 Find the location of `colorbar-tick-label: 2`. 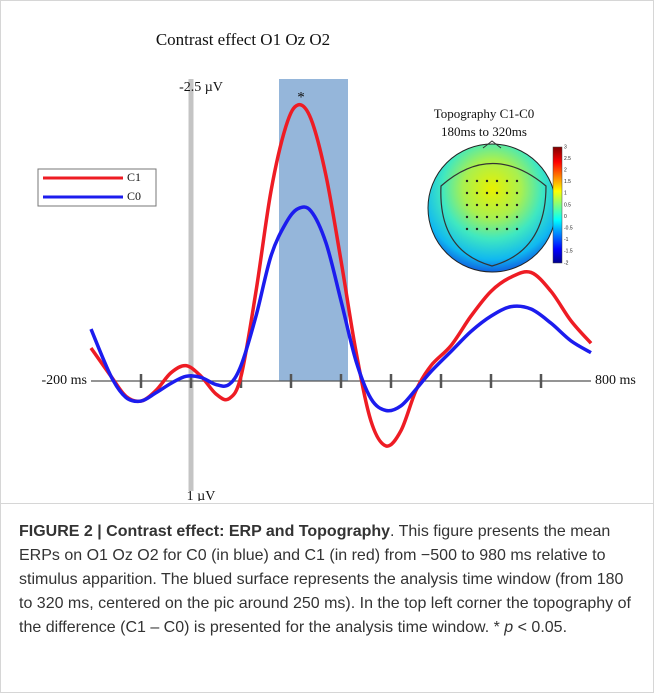

colorbar-tick-label: 2 is located at coordinates (565, 171).